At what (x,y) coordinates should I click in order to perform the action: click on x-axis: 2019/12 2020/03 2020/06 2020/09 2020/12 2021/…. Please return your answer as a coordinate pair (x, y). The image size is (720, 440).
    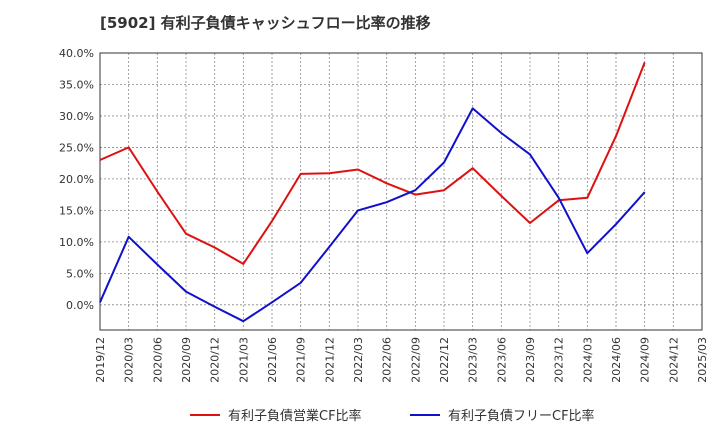
    Looking at the image, I should click on (401, 360).